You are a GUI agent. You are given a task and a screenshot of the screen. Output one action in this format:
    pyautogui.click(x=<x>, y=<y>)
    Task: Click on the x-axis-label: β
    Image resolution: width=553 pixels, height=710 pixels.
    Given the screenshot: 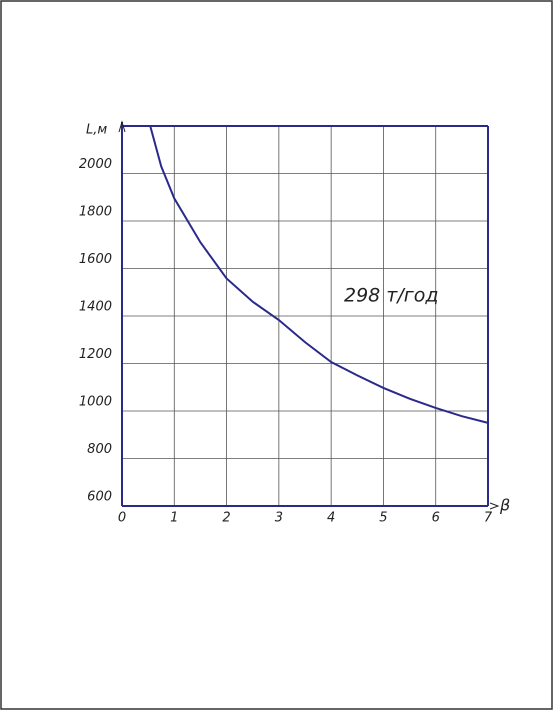 What is the action you would take?
    pyautogui.click(x=504, y=505)
    